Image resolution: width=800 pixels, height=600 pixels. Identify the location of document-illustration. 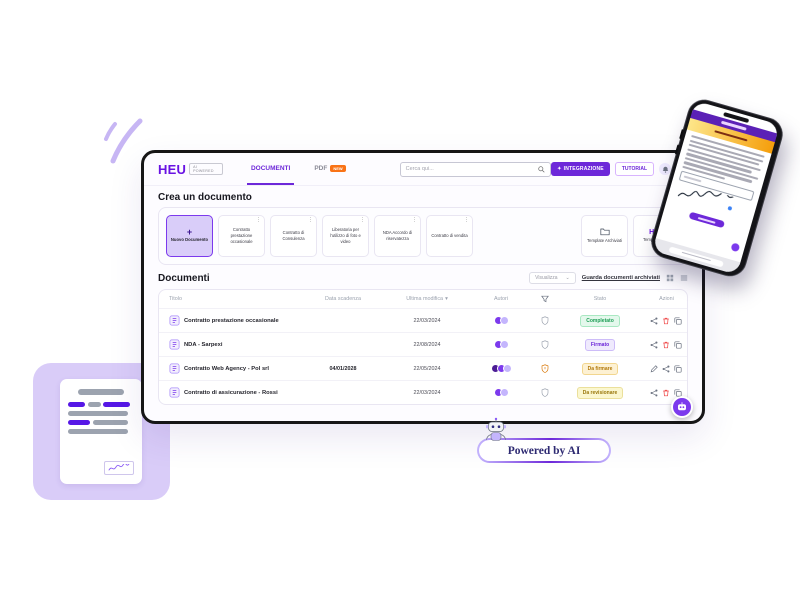
(101, 431).